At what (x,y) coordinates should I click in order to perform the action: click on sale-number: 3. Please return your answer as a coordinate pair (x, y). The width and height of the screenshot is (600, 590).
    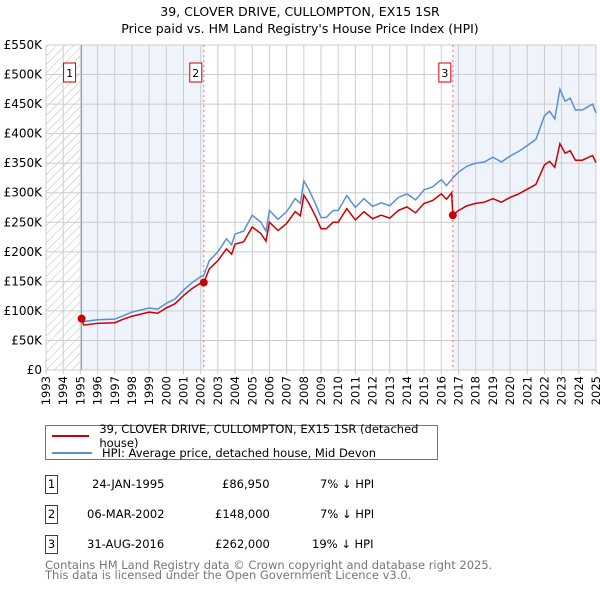
    Looking at the image, I should click on (51, 544).